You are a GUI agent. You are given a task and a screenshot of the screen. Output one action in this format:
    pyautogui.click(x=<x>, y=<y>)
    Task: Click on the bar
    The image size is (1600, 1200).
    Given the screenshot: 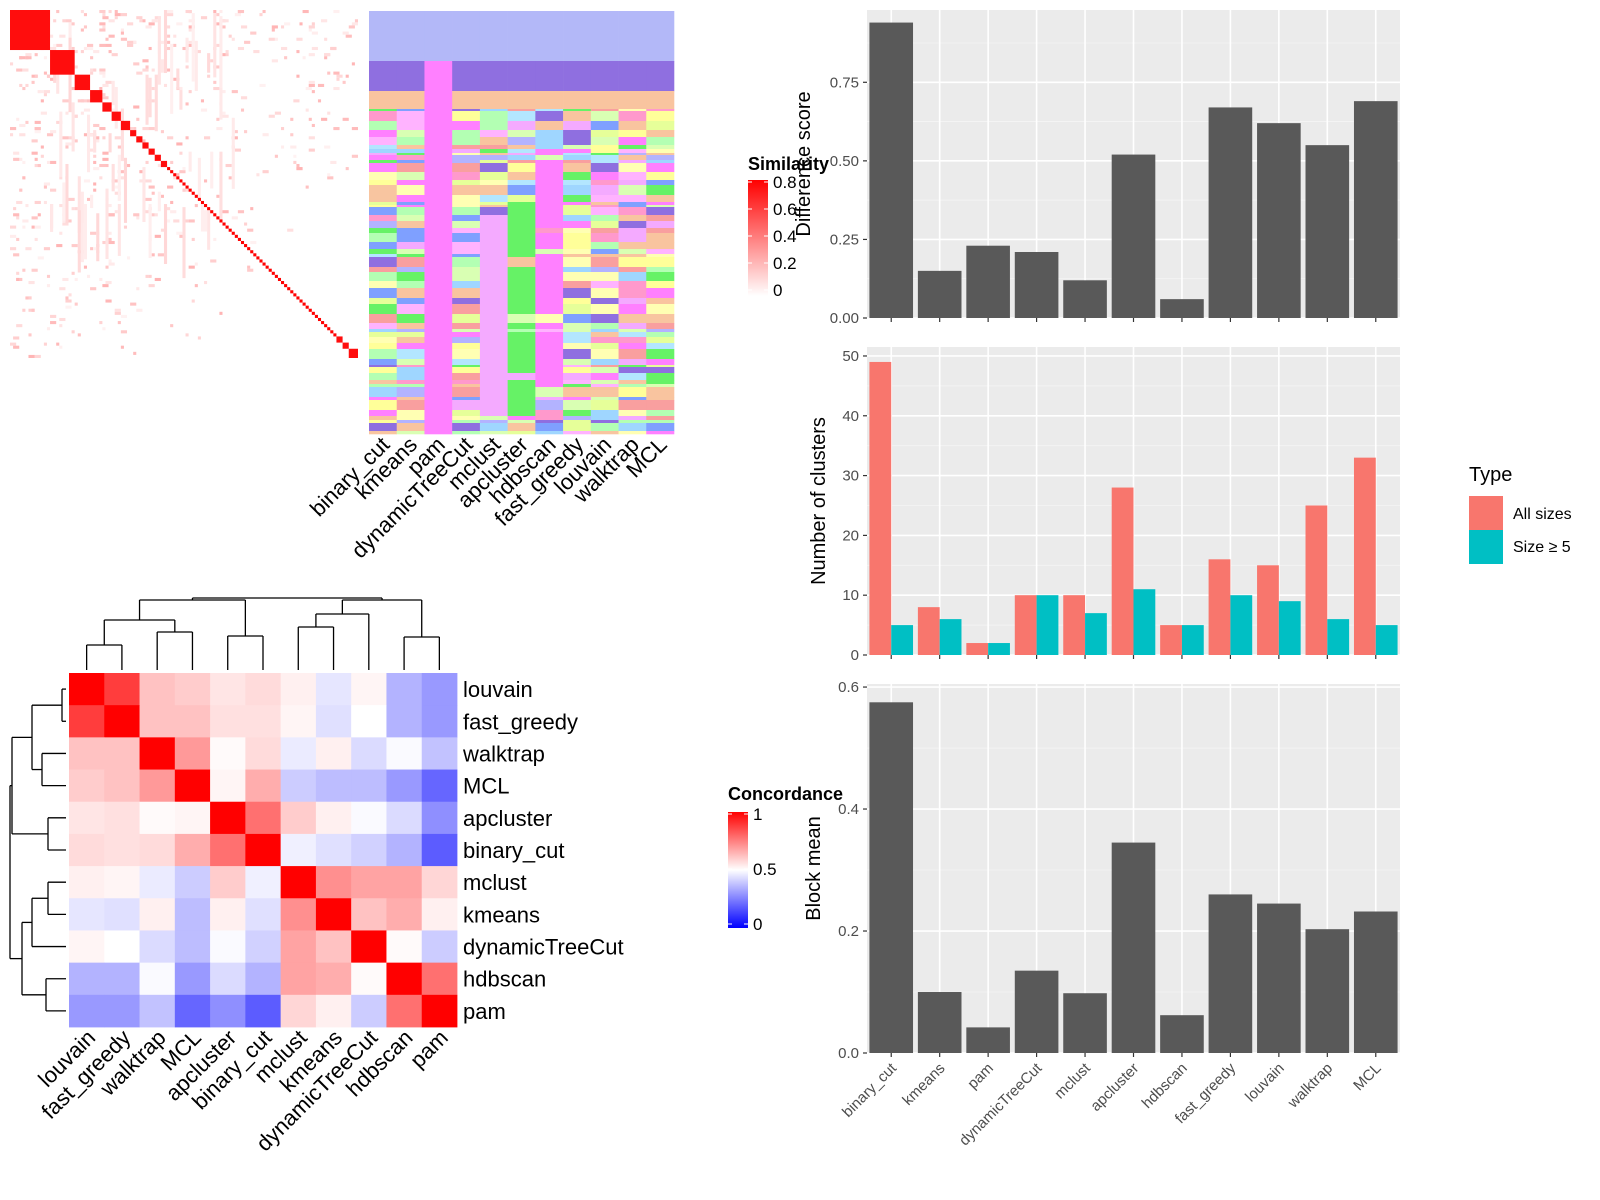 What is the action you would take?
    pyautogui.click(x=1085, y=1023)
    